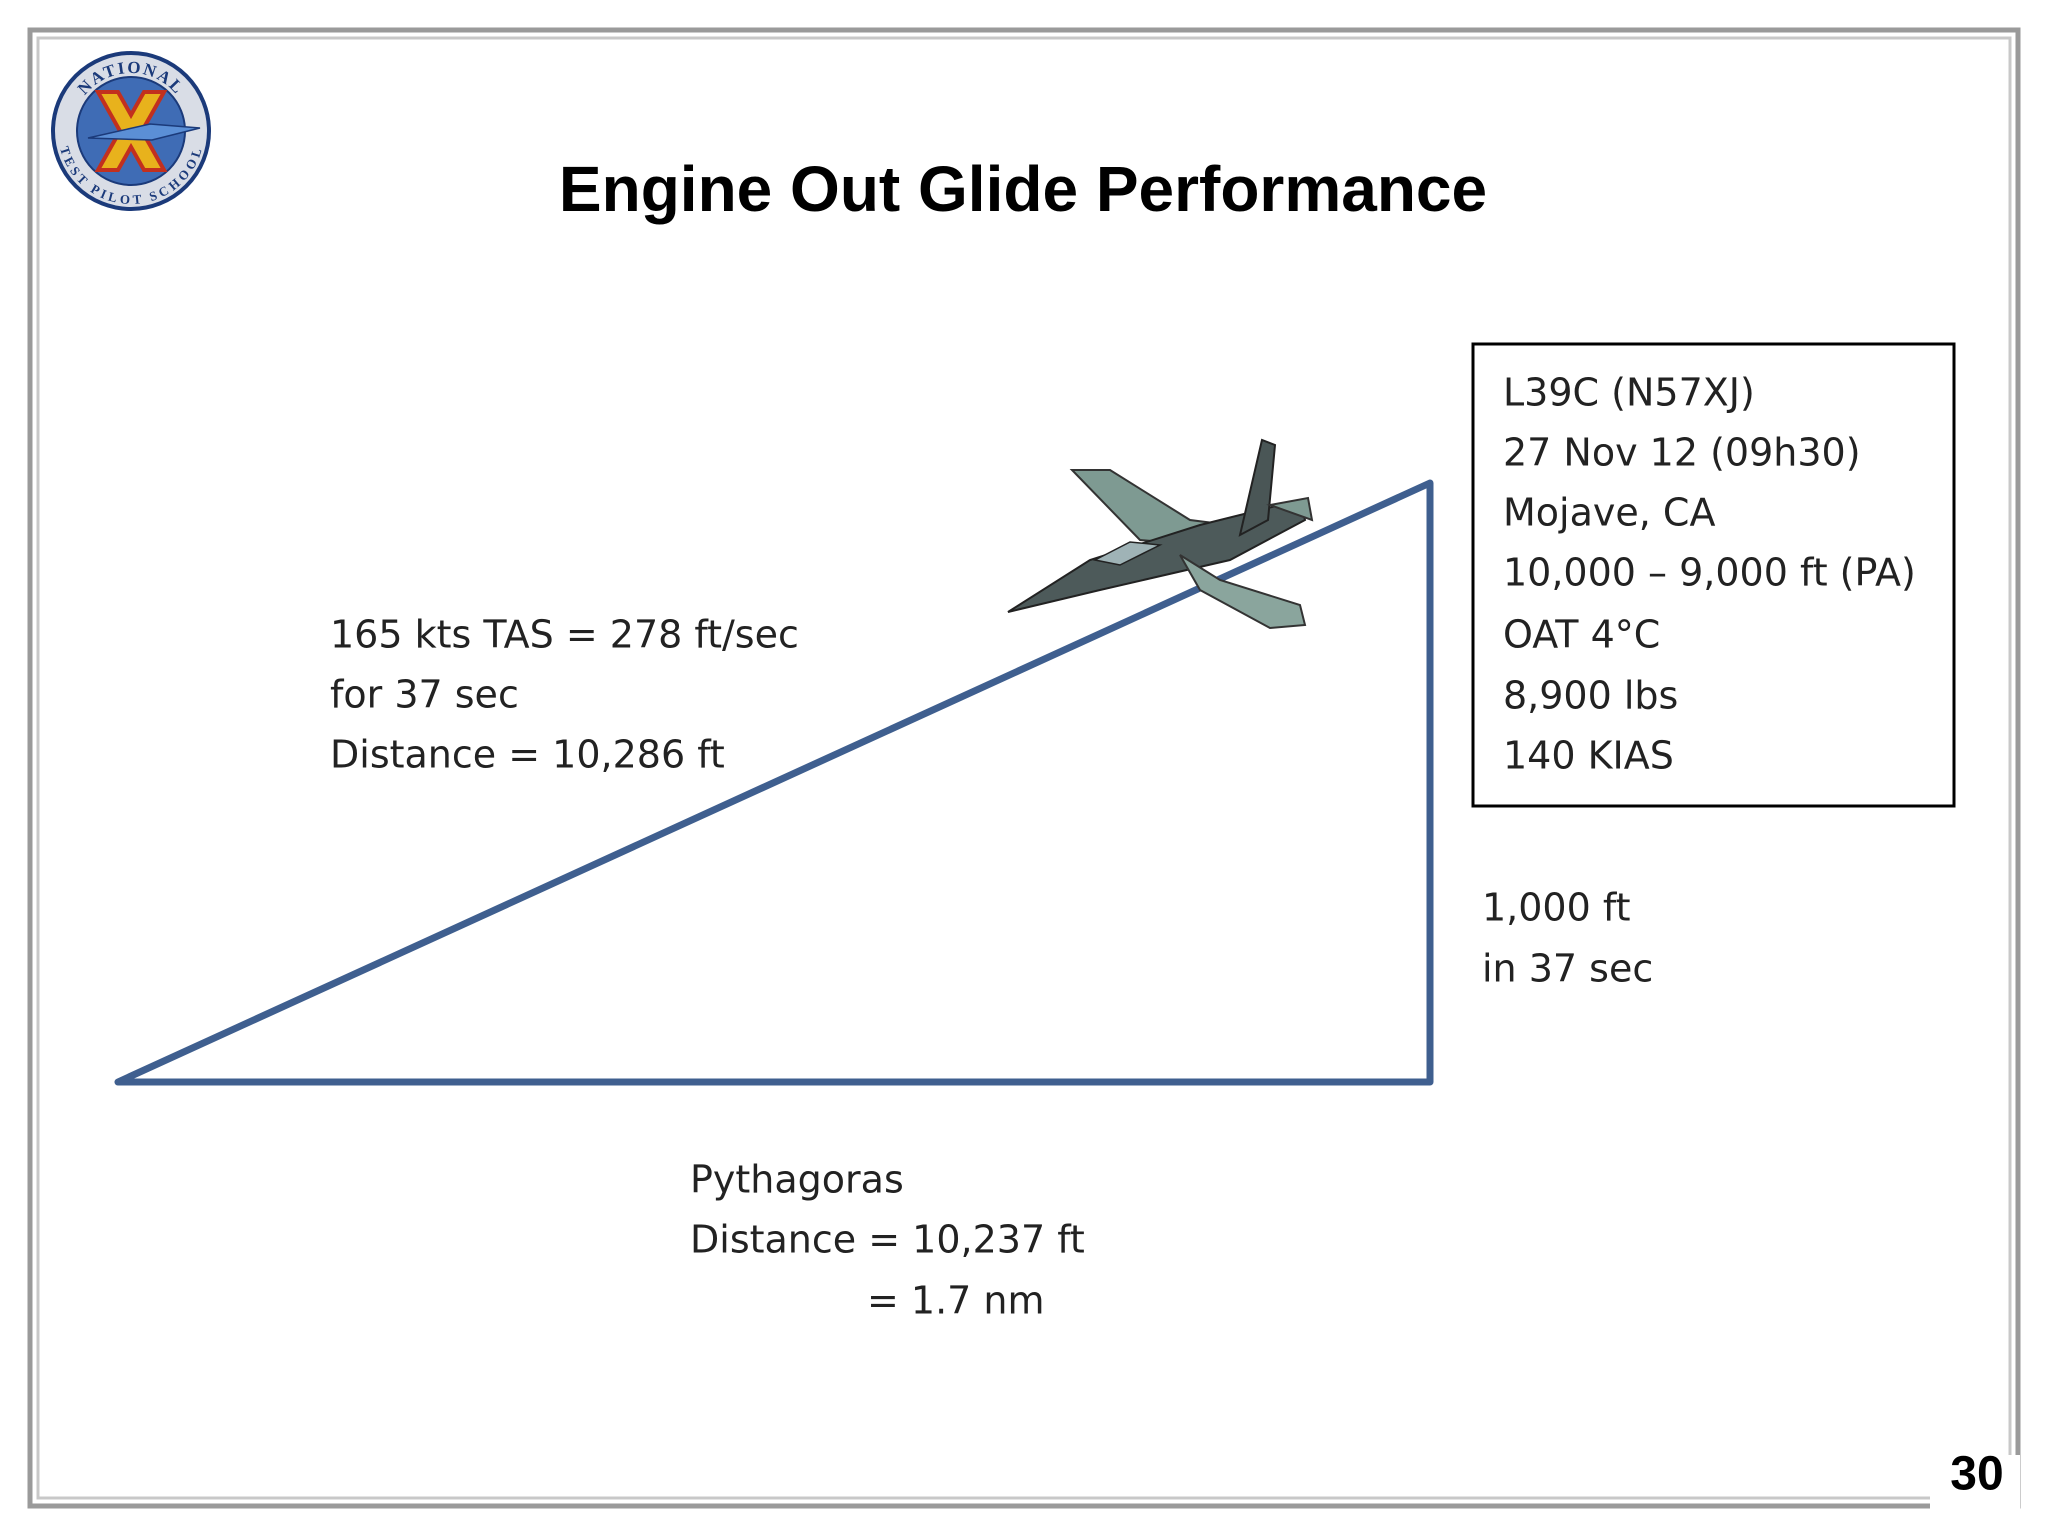  I want to click on base-label-line: = 1.7 nm, so click(956, 1301).